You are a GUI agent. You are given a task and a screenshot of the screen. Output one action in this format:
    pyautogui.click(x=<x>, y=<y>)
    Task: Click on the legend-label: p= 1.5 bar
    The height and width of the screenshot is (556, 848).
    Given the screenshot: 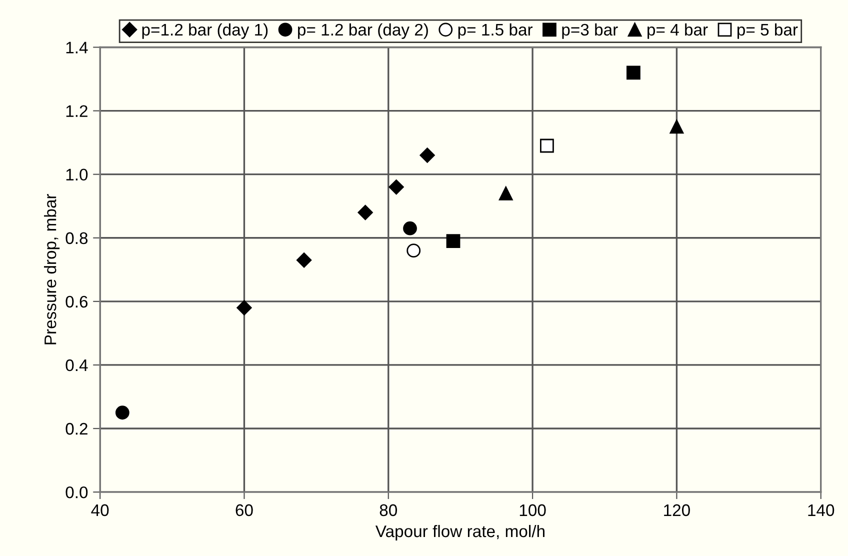 What is the action you would take?
    pyautogui.click(x=495, y=31)
    